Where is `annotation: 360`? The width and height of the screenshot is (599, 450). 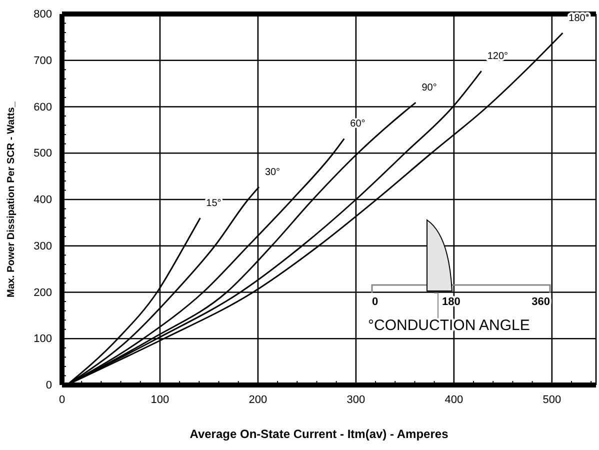 annotation: 360 is located at coordinates (541, 302).